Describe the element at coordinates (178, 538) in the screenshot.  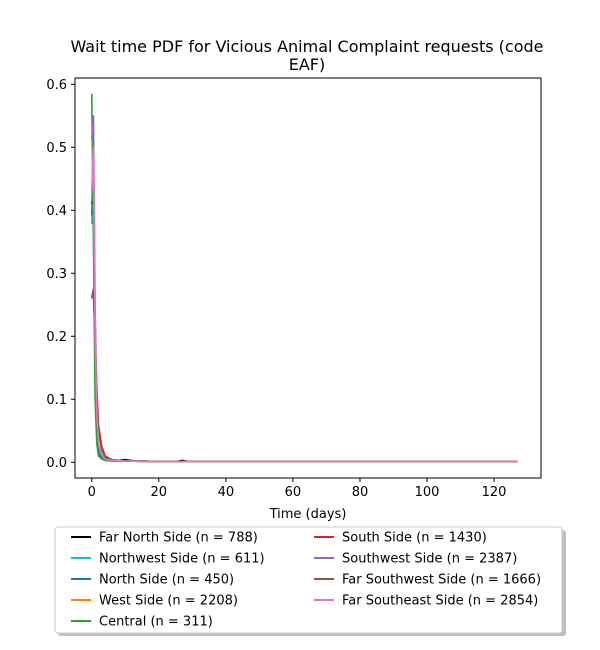
I see `legend-label-0: Far North Side (n = 788)` at that location.